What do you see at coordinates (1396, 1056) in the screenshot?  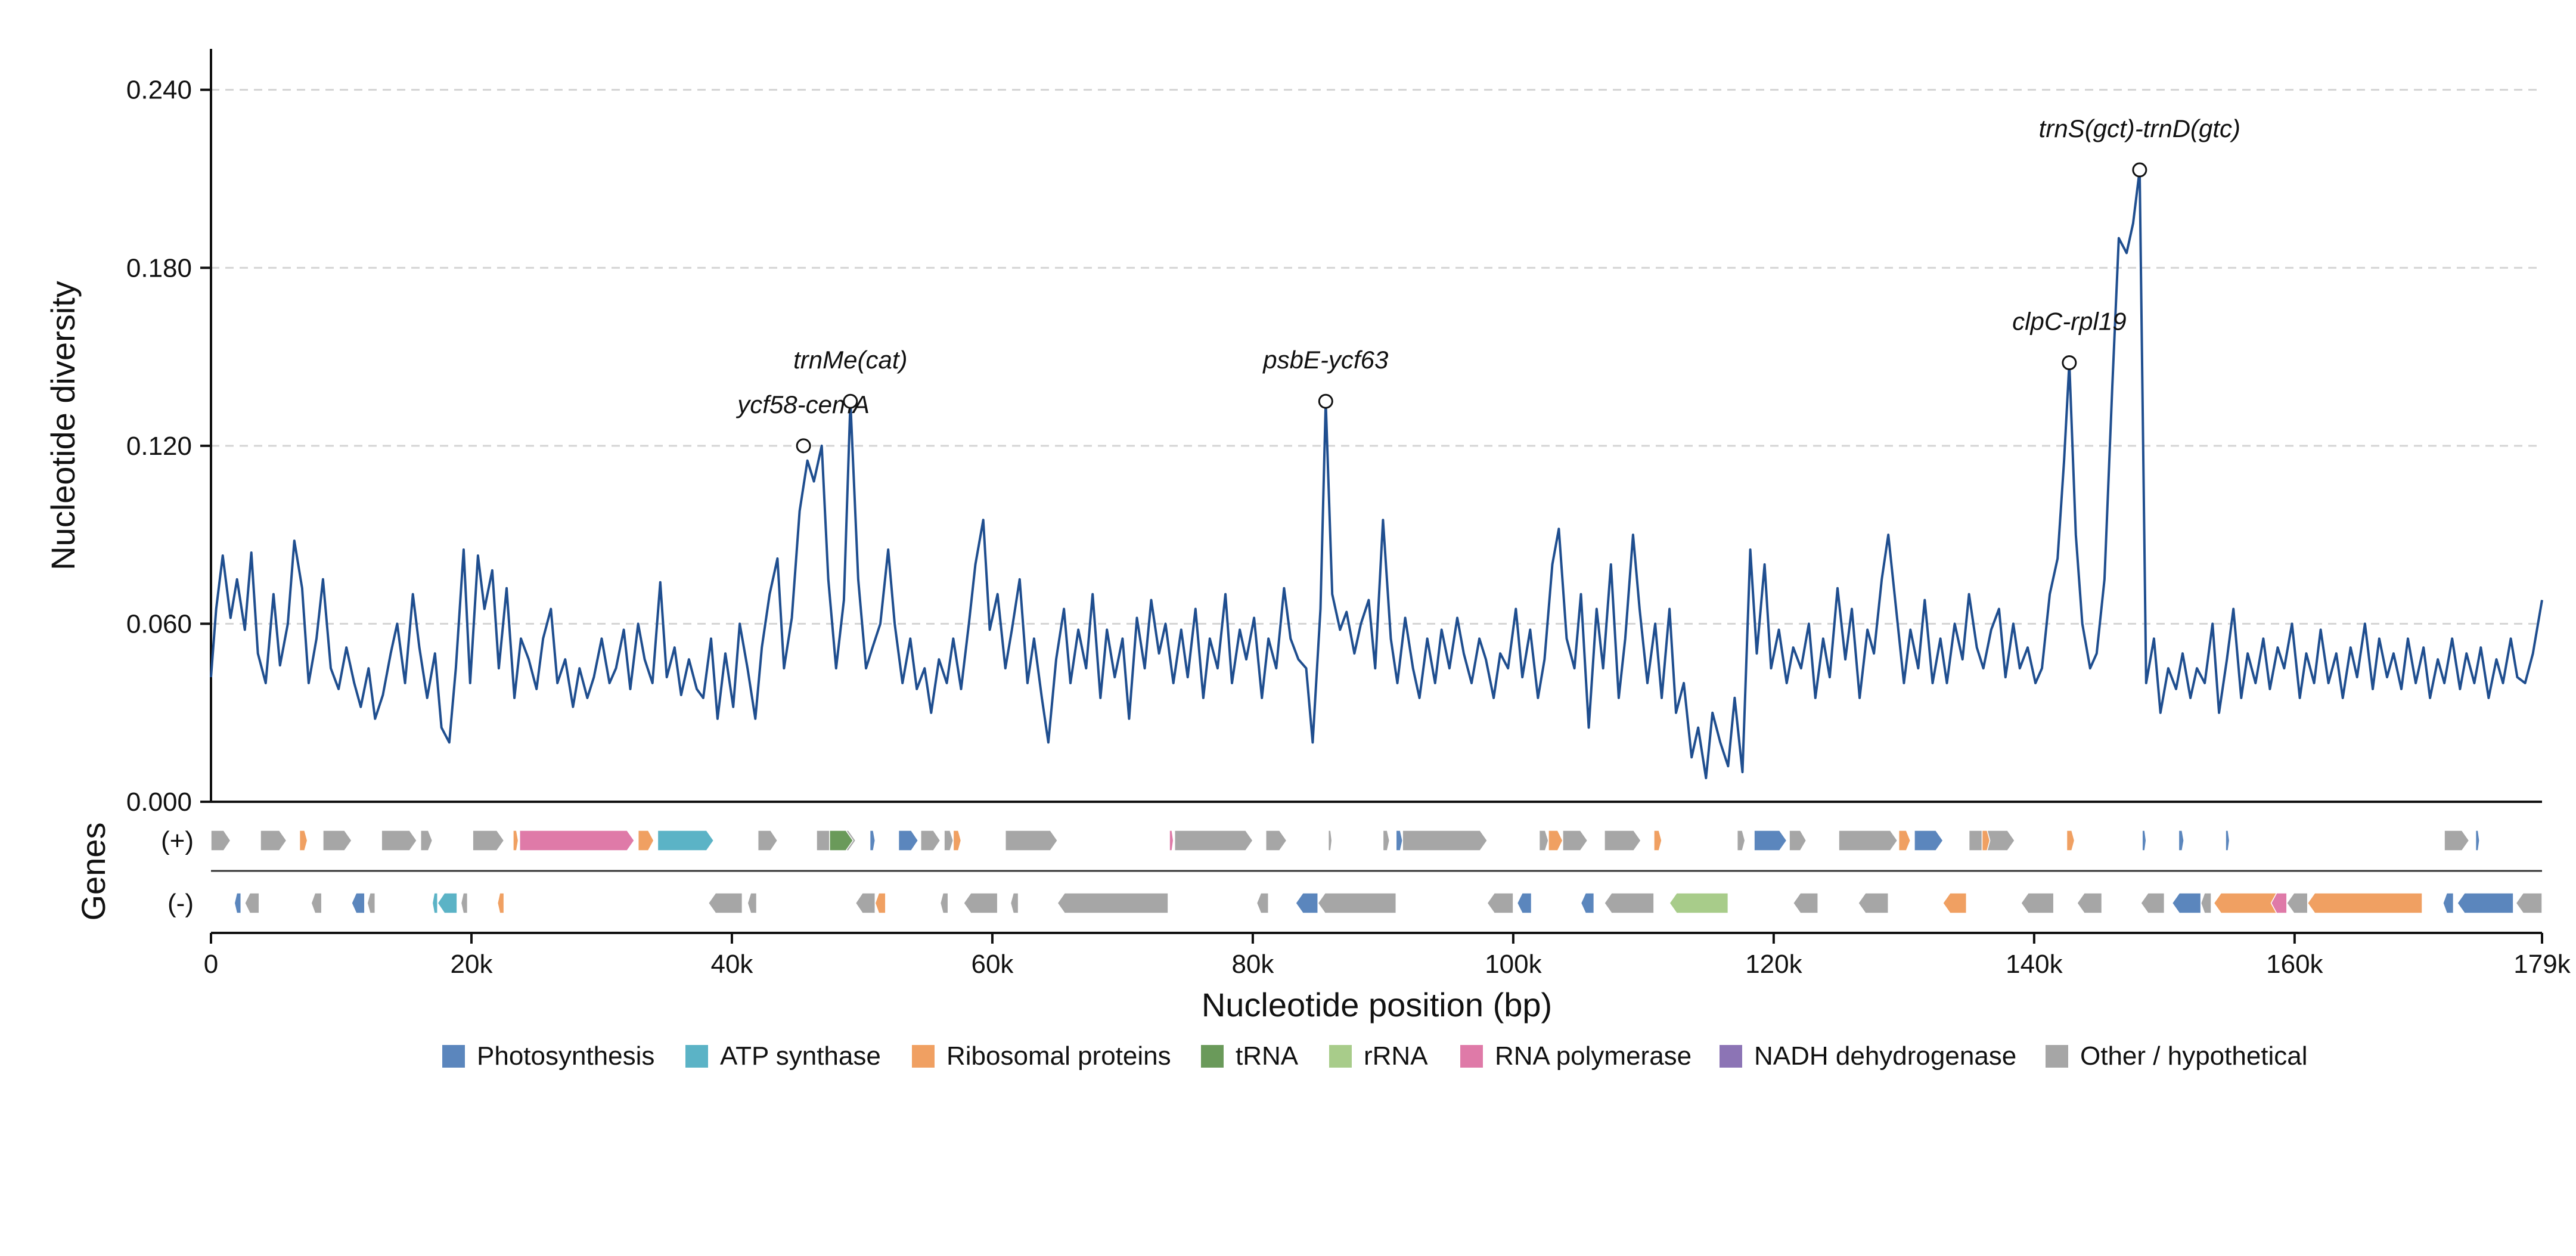 I see `legend-label-rrna: rRNA` at bounding box center [1396, 1056].